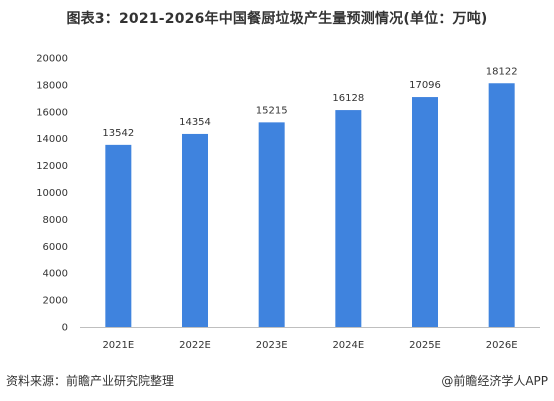  I want to click on x-tick-label: 2026E, so click(502, 345).